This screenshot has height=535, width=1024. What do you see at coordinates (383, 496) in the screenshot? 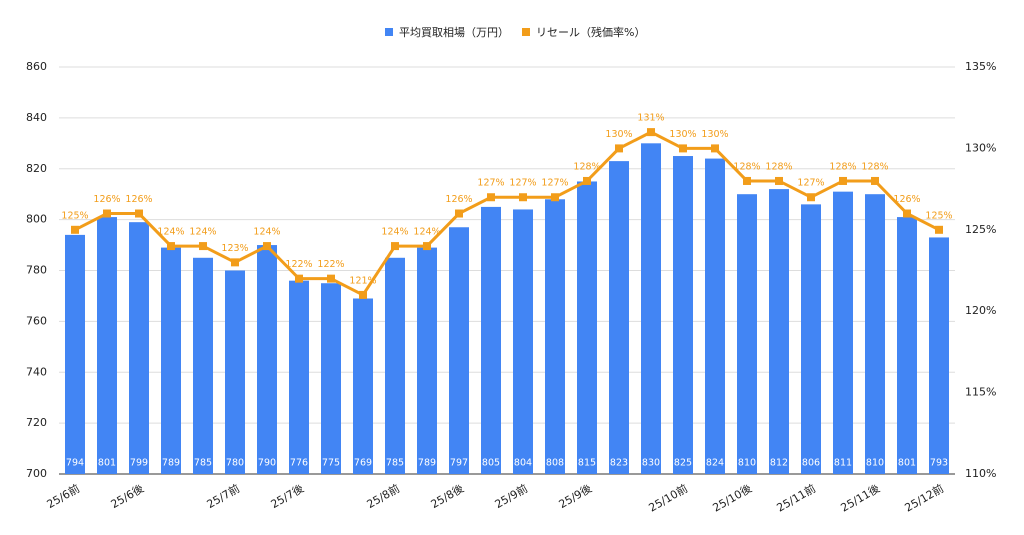
I see `x-tick-label: 25/8前` at bounding box center [383, 496].